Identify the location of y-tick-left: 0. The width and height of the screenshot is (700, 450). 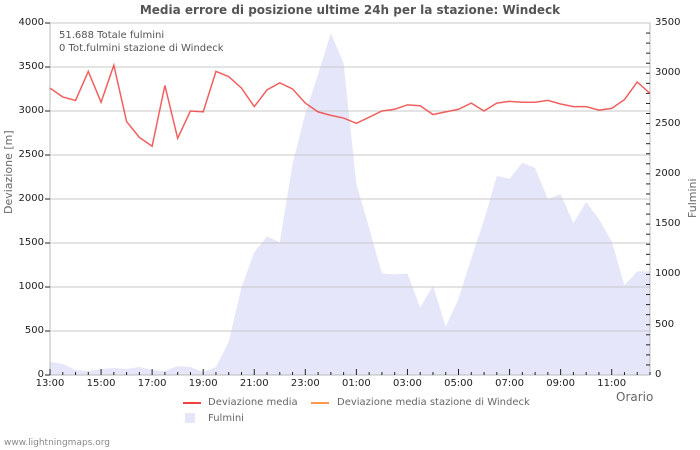
(40, 374).